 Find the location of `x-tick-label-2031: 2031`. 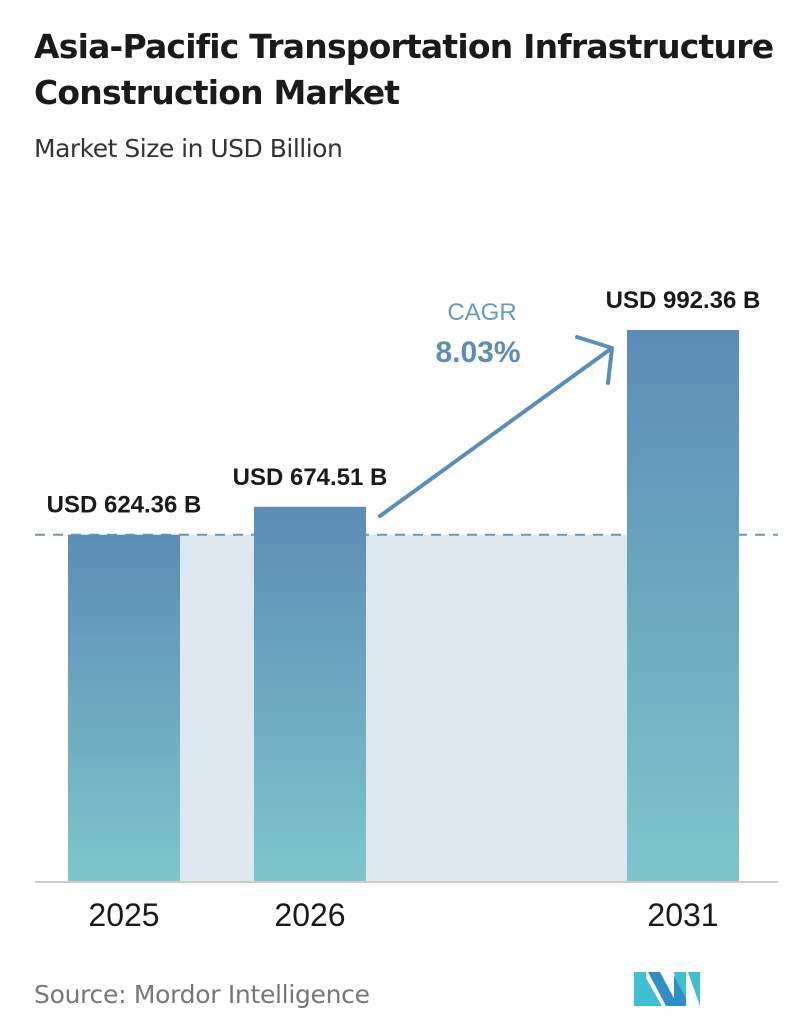

x-tick-label-2031: 2031 is located at coordinates (682, 915).